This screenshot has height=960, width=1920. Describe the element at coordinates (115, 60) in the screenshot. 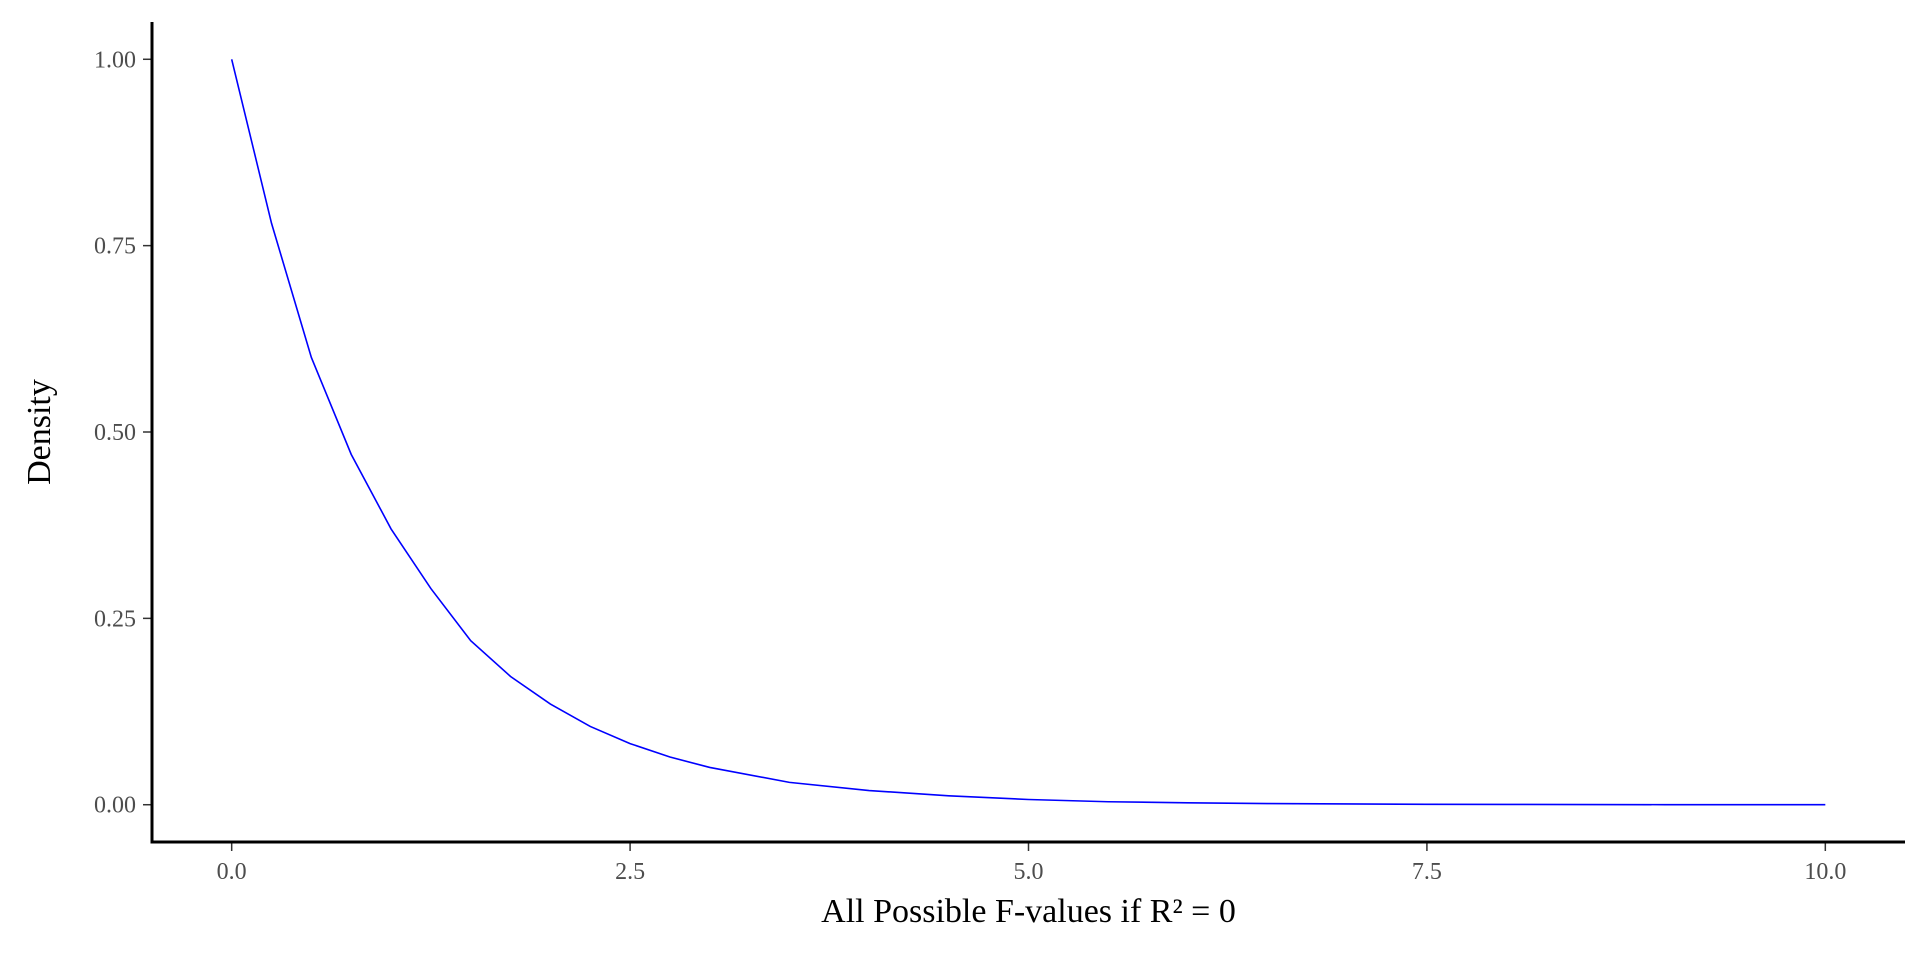

I see `y-tick-label: 1.00` at that location.